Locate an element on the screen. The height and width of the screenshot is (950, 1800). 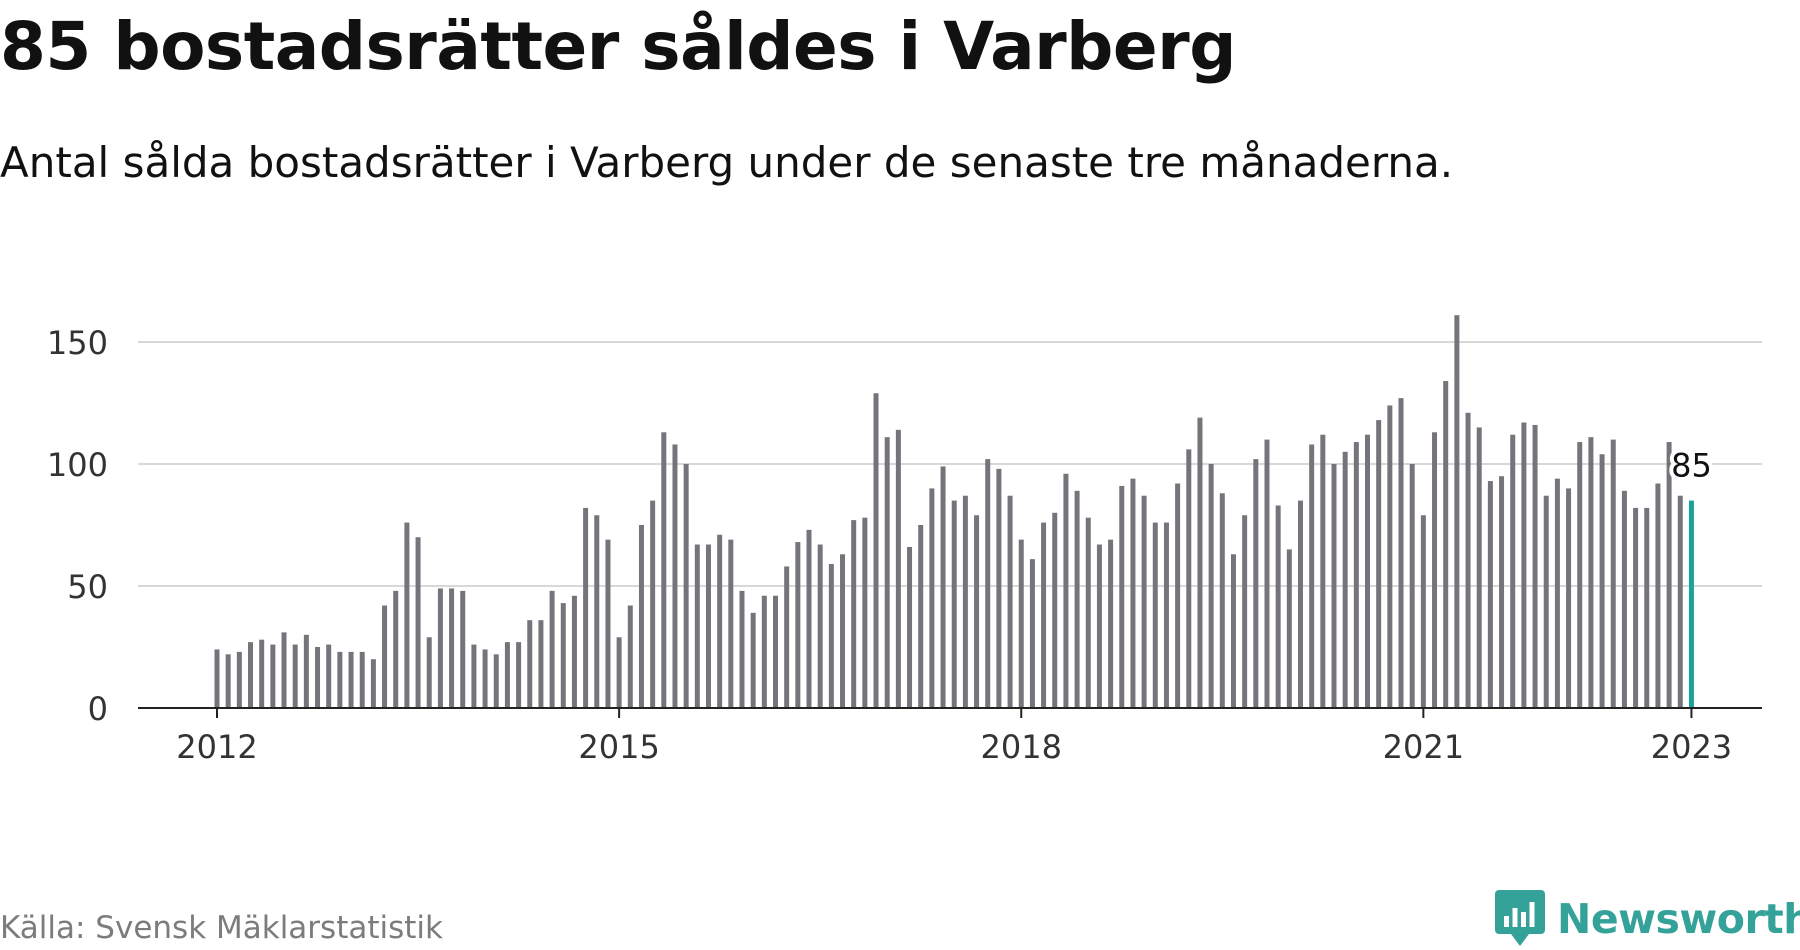
y-tick-label: 0 is located at coordinates (98, 709).